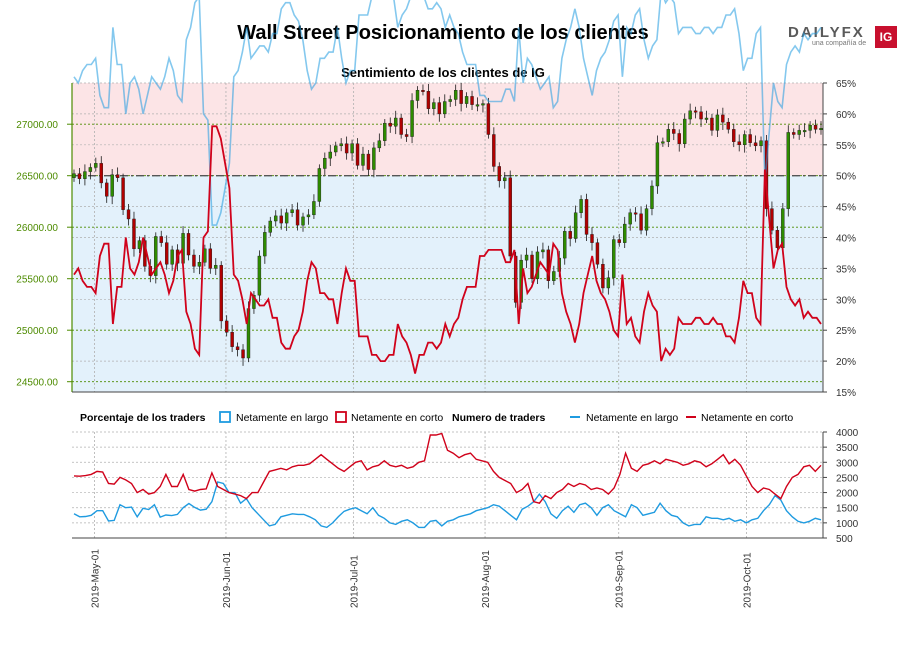 The height and width of the screenshot is (650, 900). Describe the element at coordinates (747, 418) in the screenshot. I see `legend-num-short: Netamente en corto` at that location.